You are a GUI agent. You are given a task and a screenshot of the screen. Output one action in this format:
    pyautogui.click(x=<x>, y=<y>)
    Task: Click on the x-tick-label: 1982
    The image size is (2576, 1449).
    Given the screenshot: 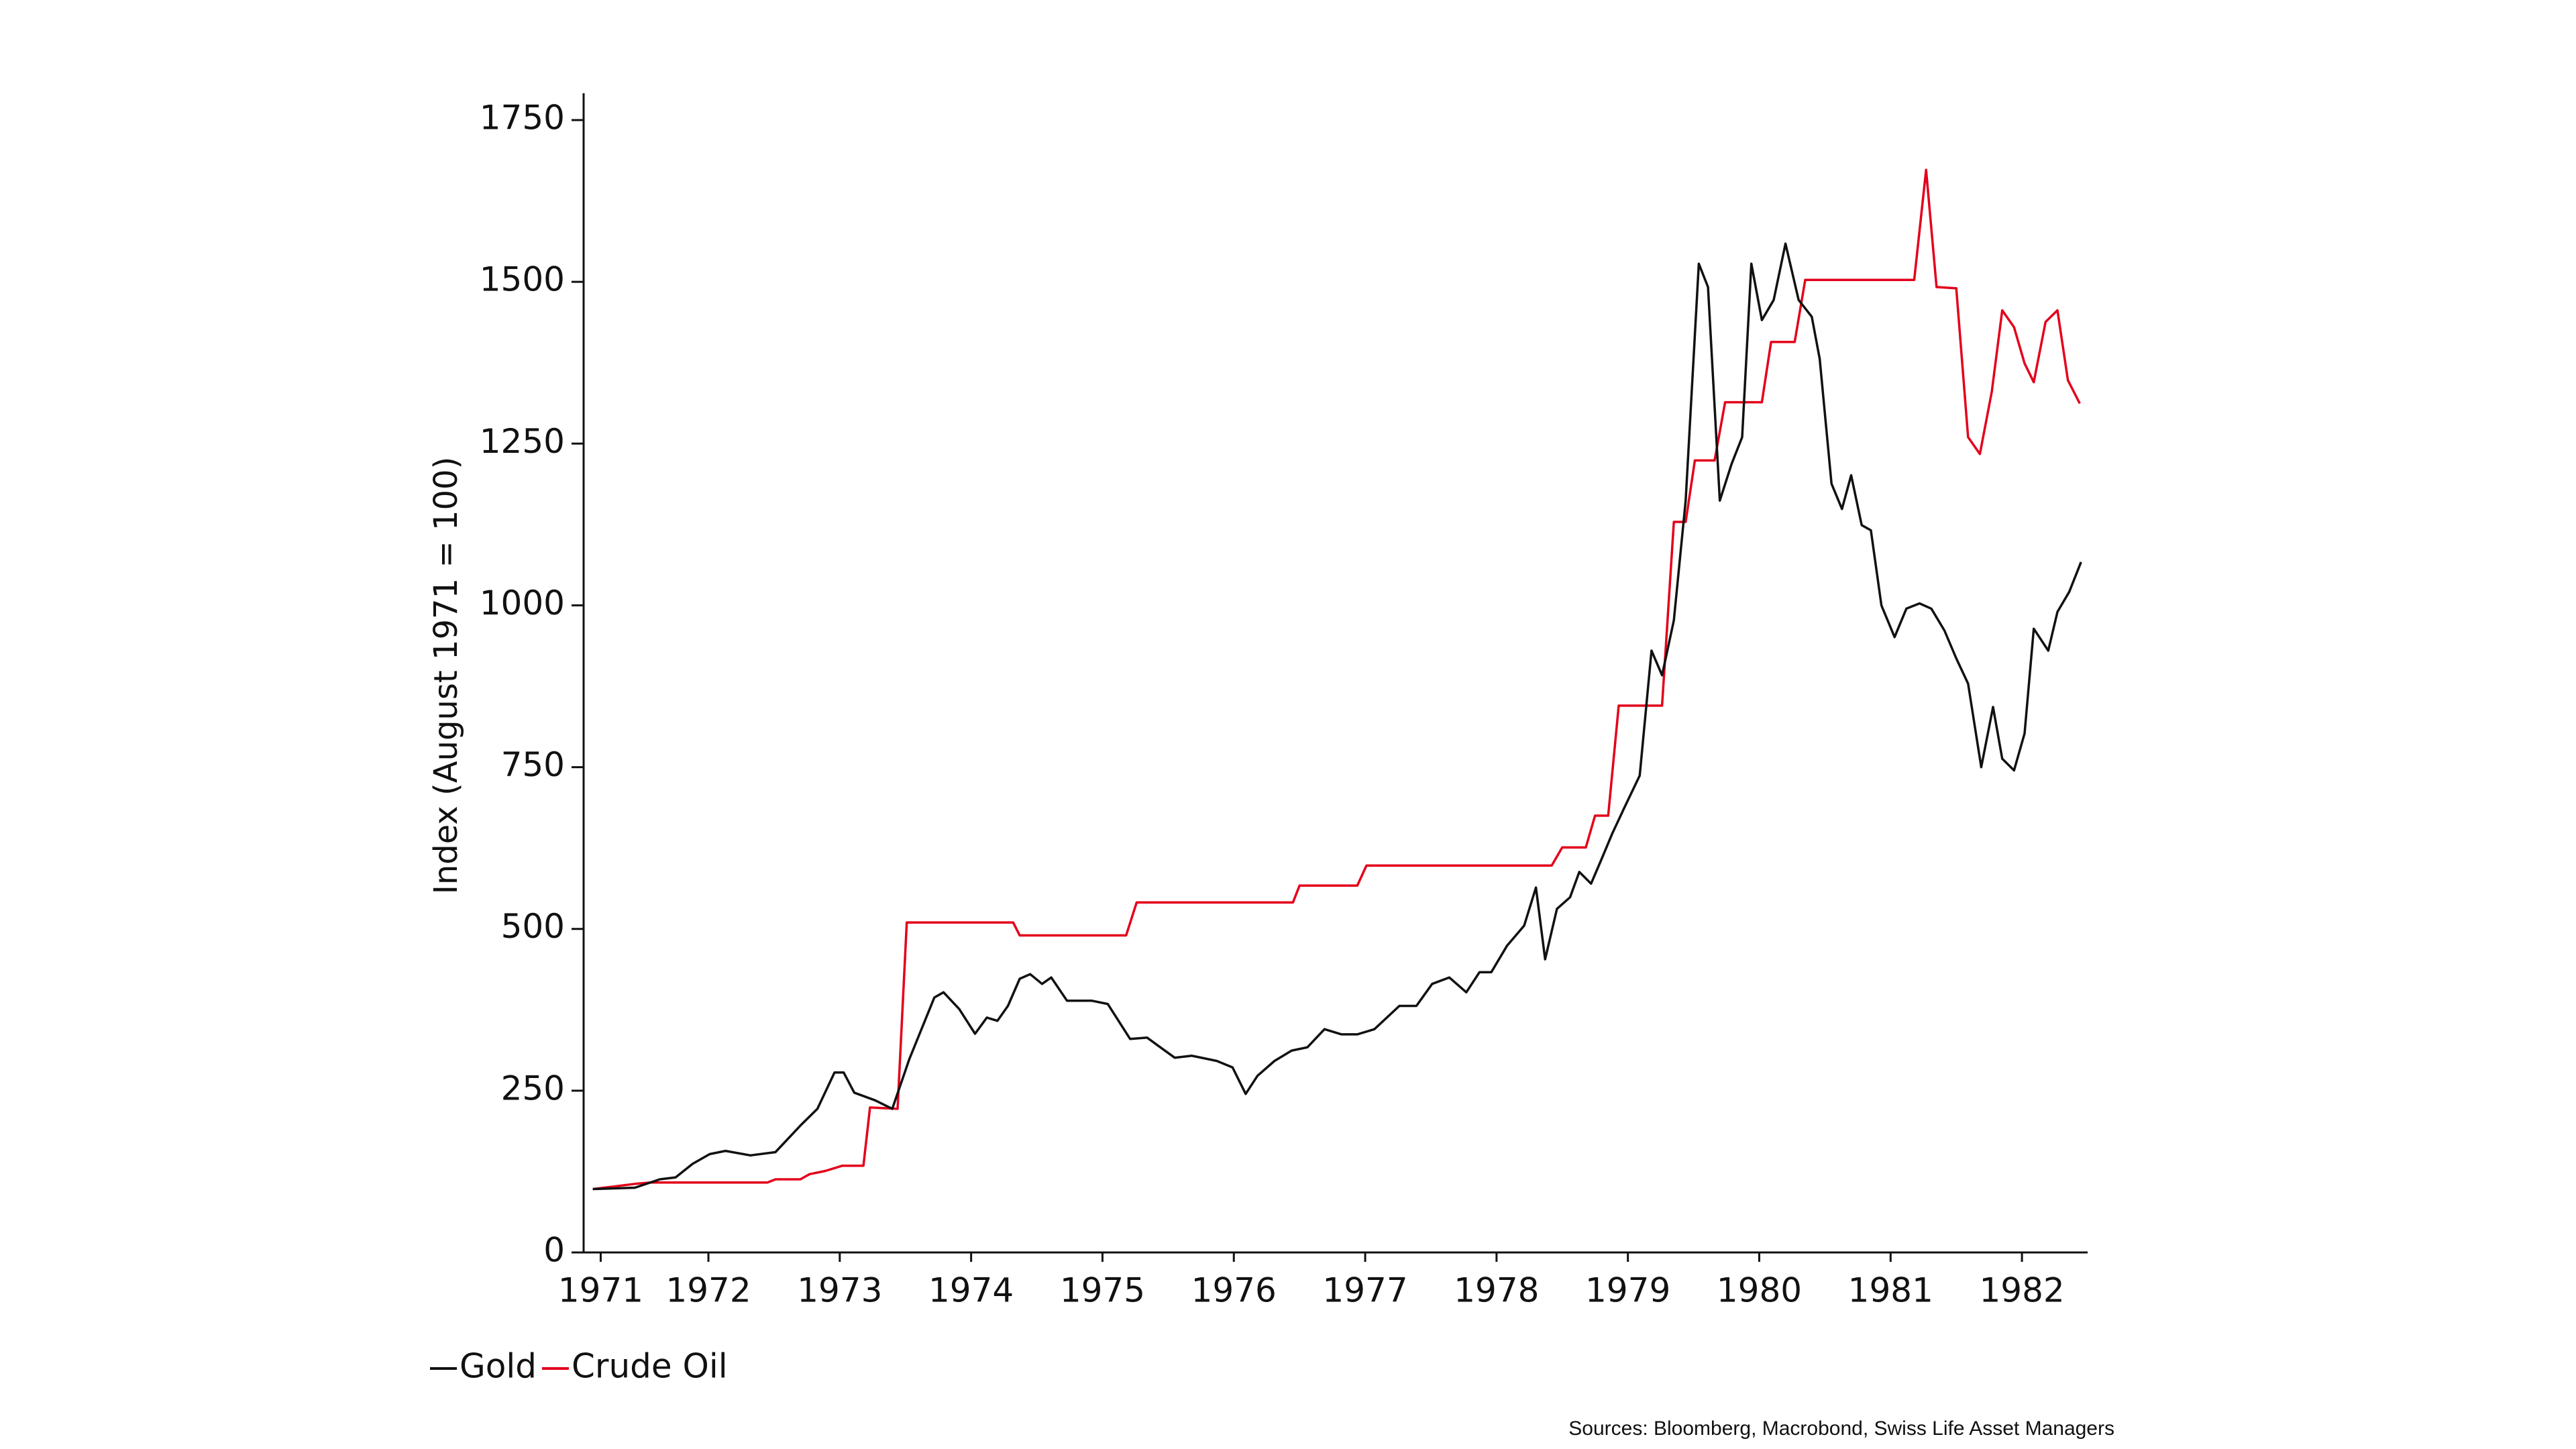 What is the action you would take?
    pyautogui.click(x=2021, y=1290)
    